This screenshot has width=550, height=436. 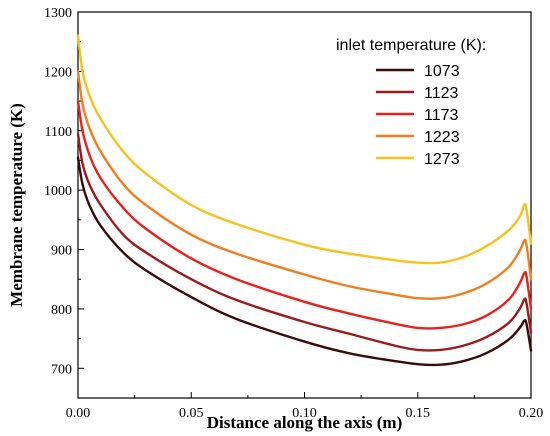 I want to click on legend-label-1073: 1073, so click(x=442, y=71).